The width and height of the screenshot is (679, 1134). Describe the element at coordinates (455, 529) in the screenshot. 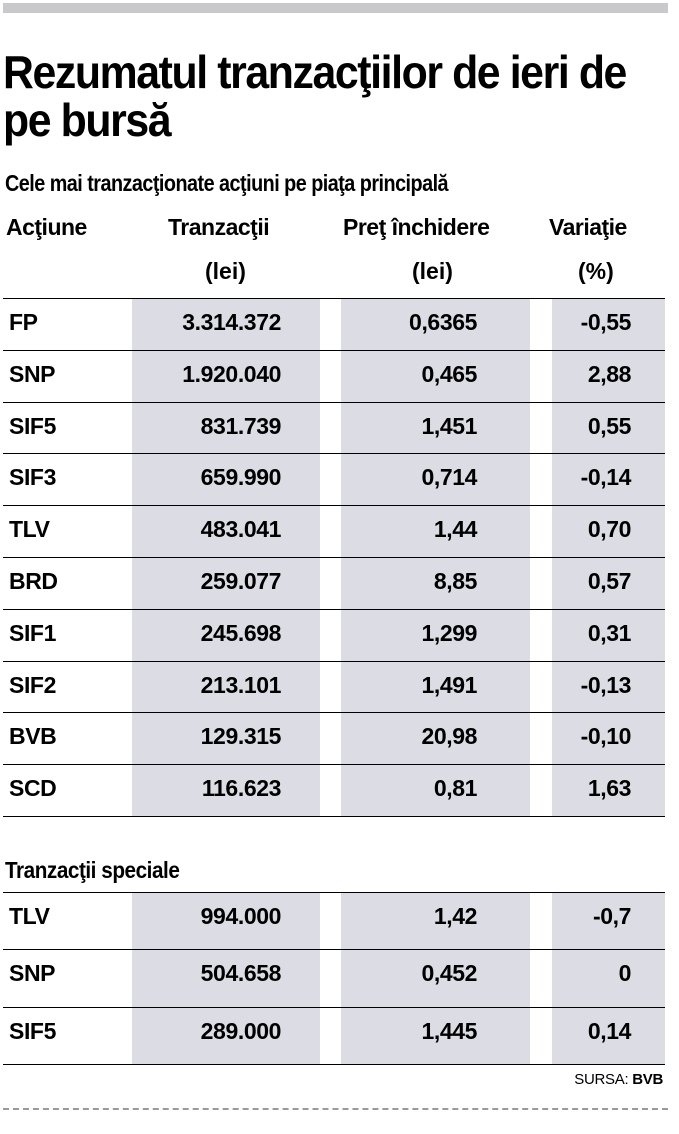

I see `stock-cell-pret: 1,44` at that location.